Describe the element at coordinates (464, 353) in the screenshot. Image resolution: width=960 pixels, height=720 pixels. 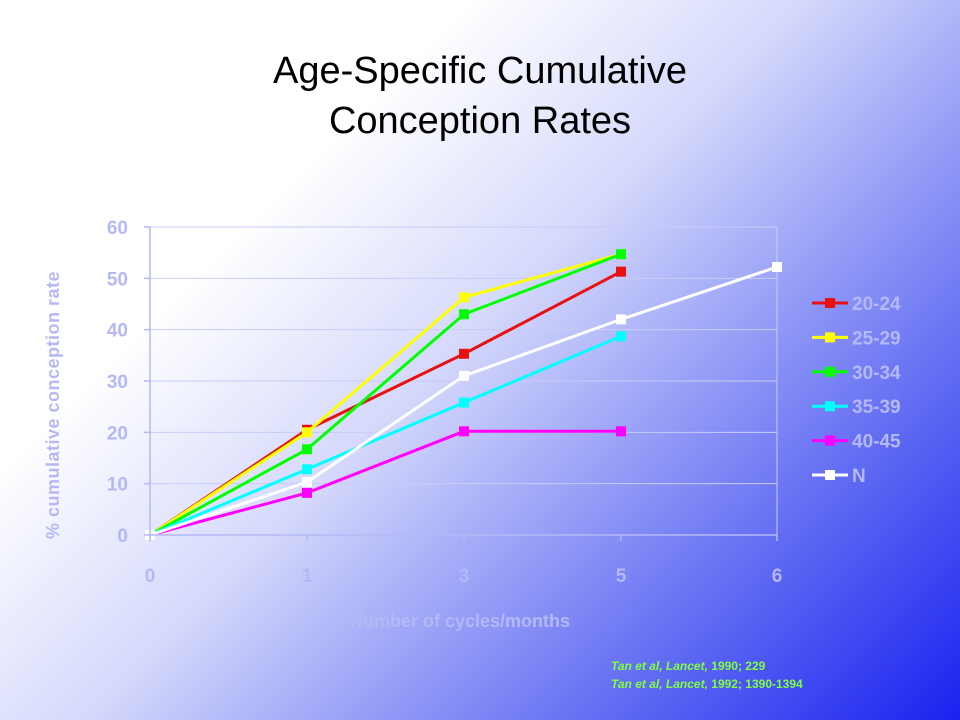
I see `point-20-24-x3` at that location.